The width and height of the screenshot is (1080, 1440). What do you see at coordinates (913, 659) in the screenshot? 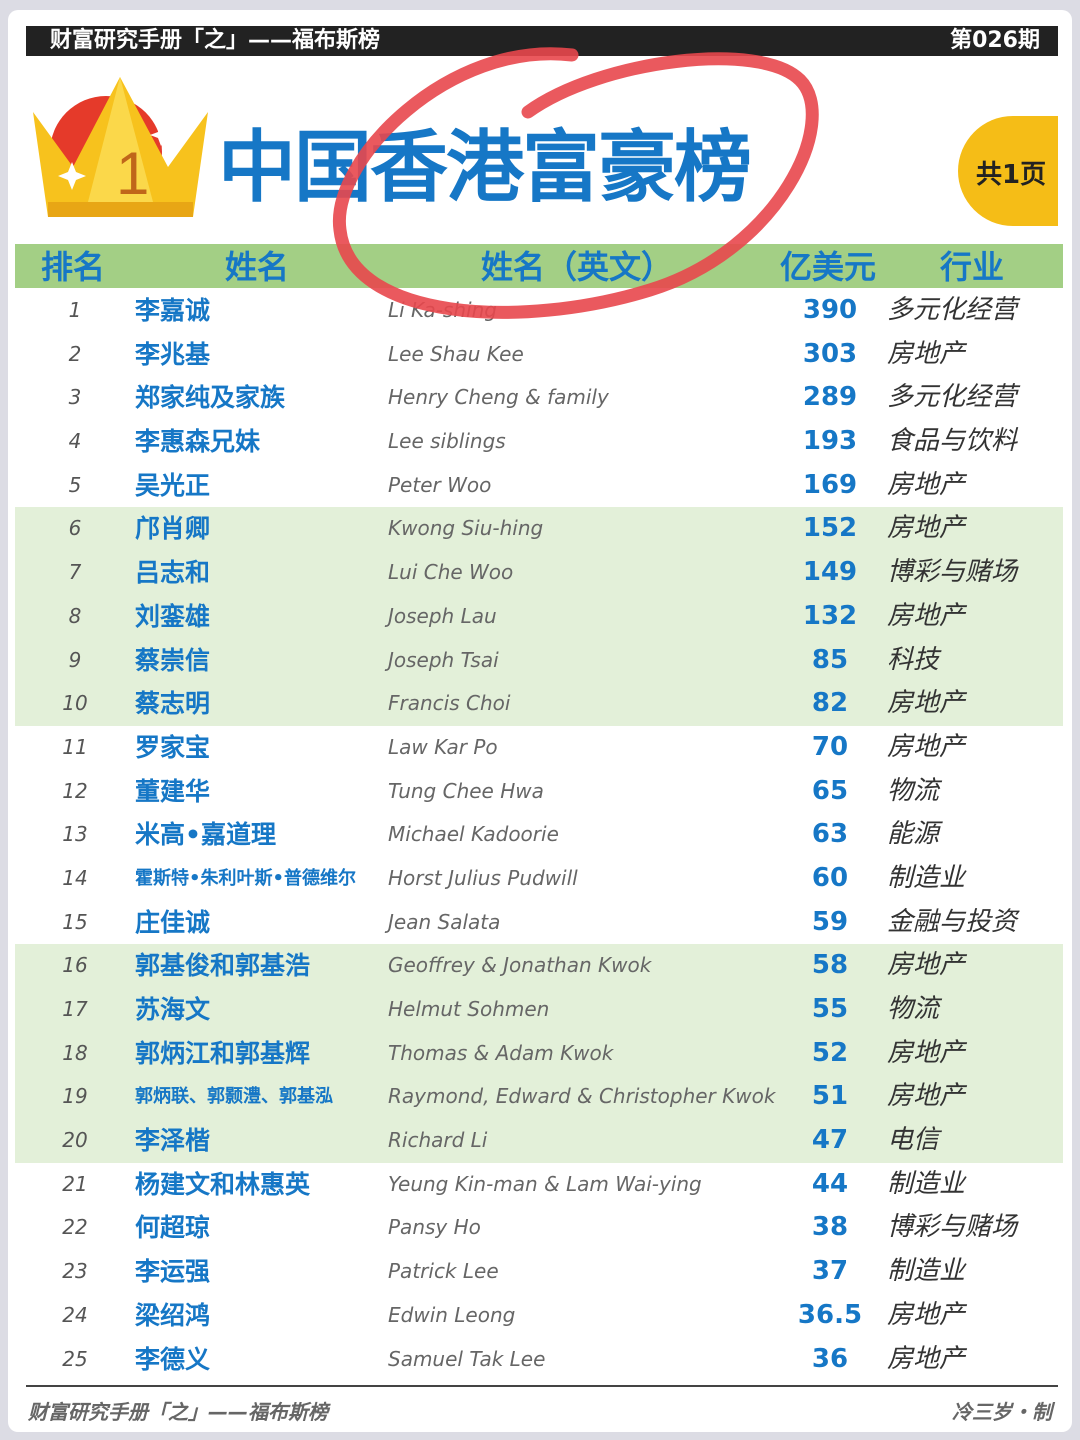
I see `industry: 科技` at bounding box center [913, 659].